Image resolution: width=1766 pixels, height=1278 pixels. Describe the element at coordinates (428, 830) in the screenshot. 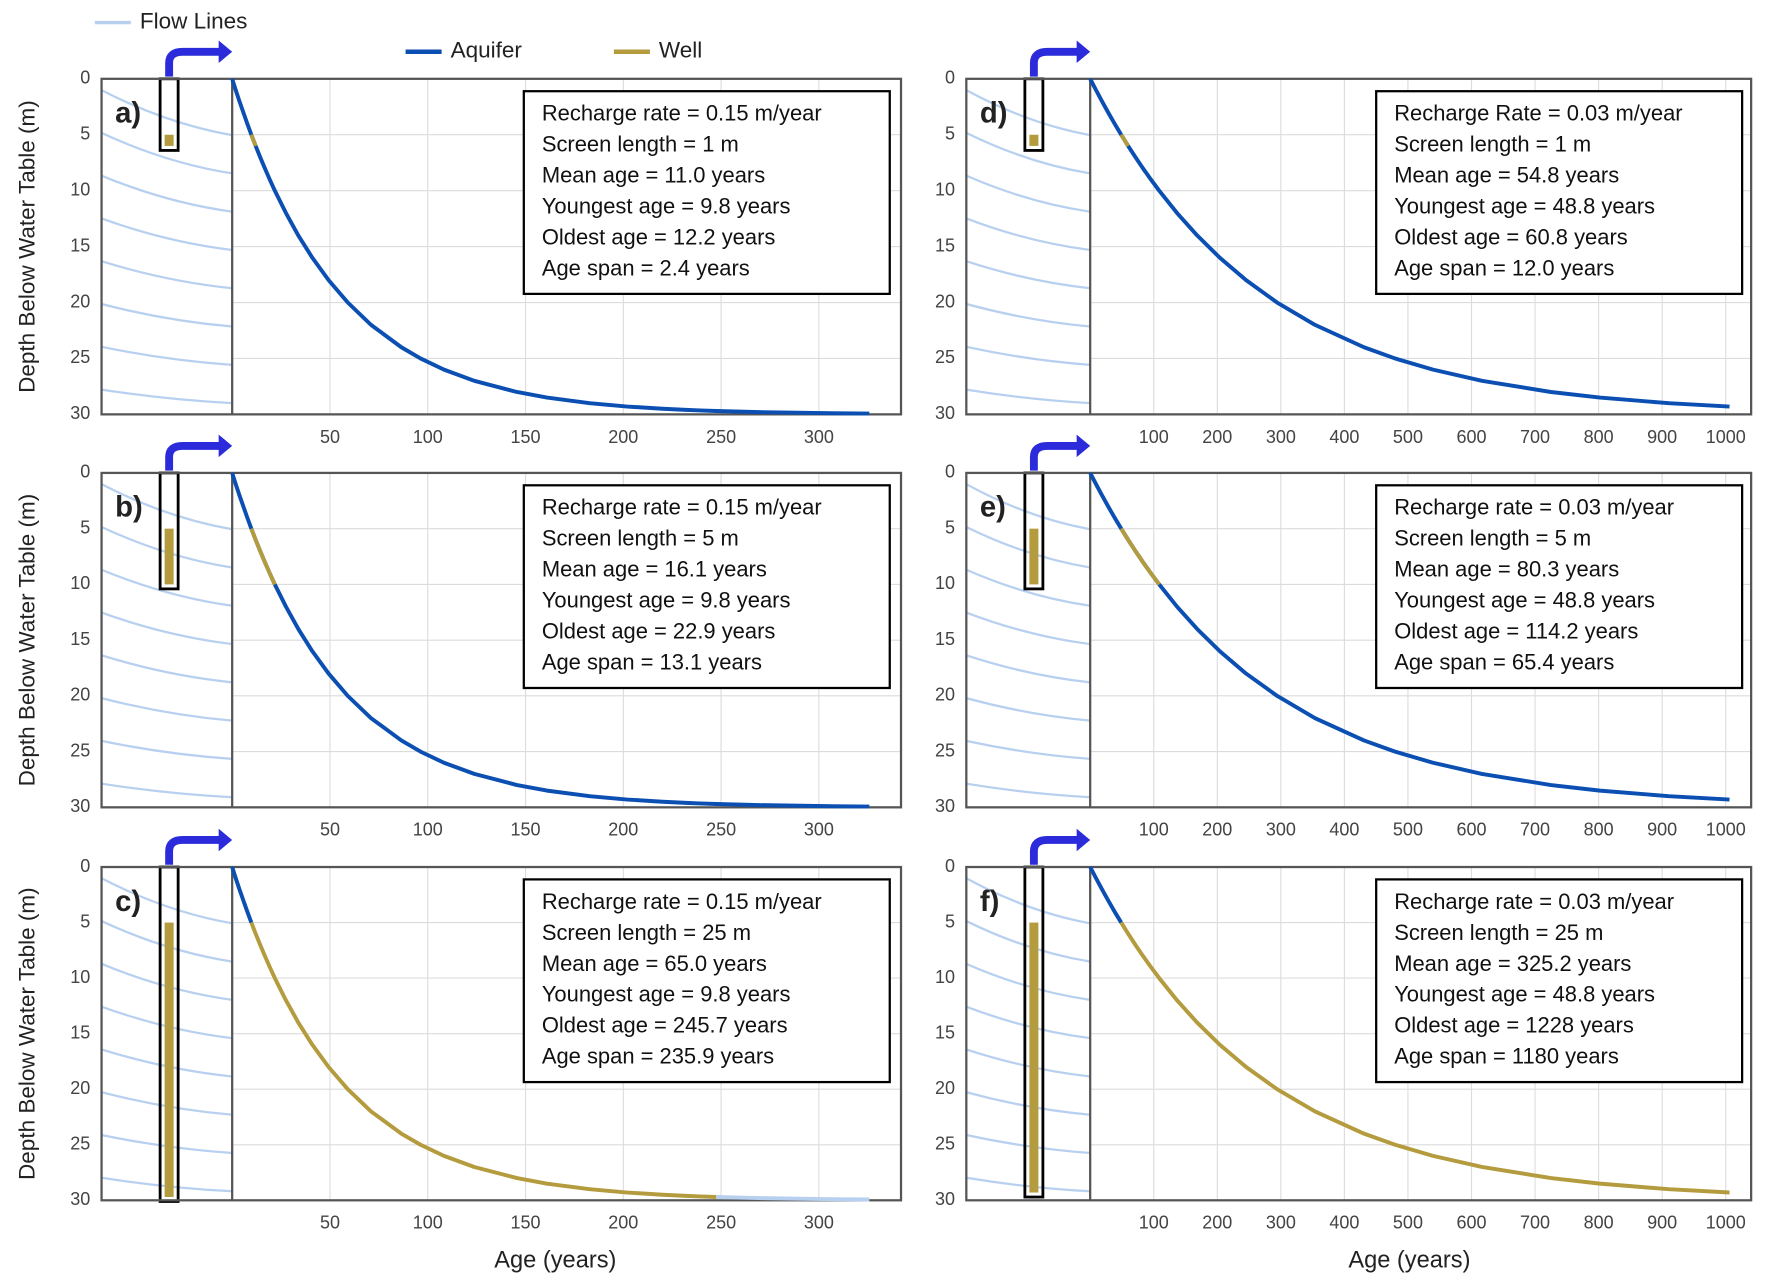

I see `x-tick-label: 100` at that location.